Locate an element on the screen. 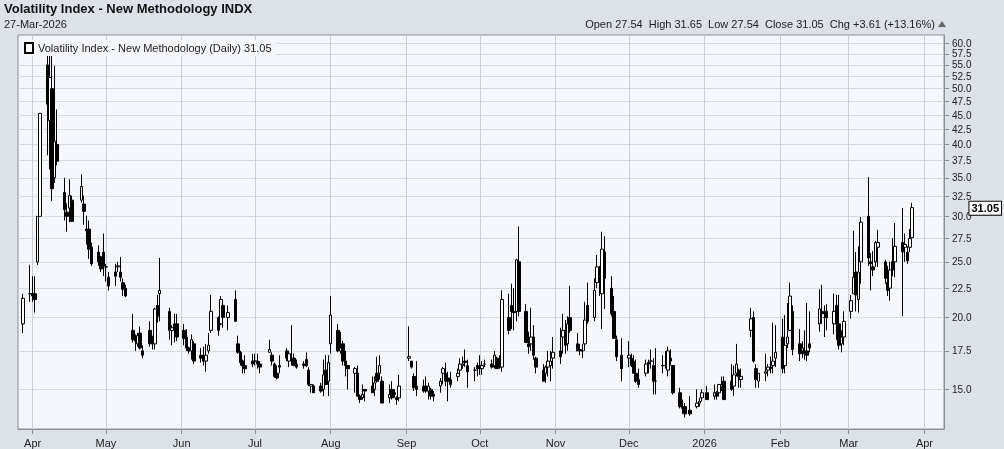 Image resolution: width=1004 pixels, height=449 pixels. y-tick-label: 32.5 is located at coordinates (962, 196).